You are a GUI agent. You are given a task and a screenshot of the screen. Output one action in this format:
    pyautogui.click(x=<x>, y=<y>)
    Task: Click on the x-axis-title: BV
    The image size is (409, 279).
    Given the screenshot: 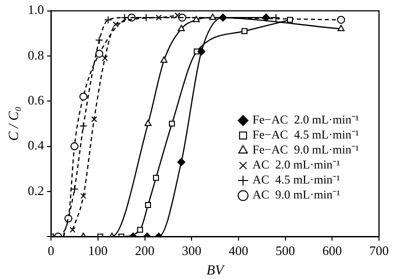 What is the action you would take?
    pyautogui.click(x=216, y=270)
    